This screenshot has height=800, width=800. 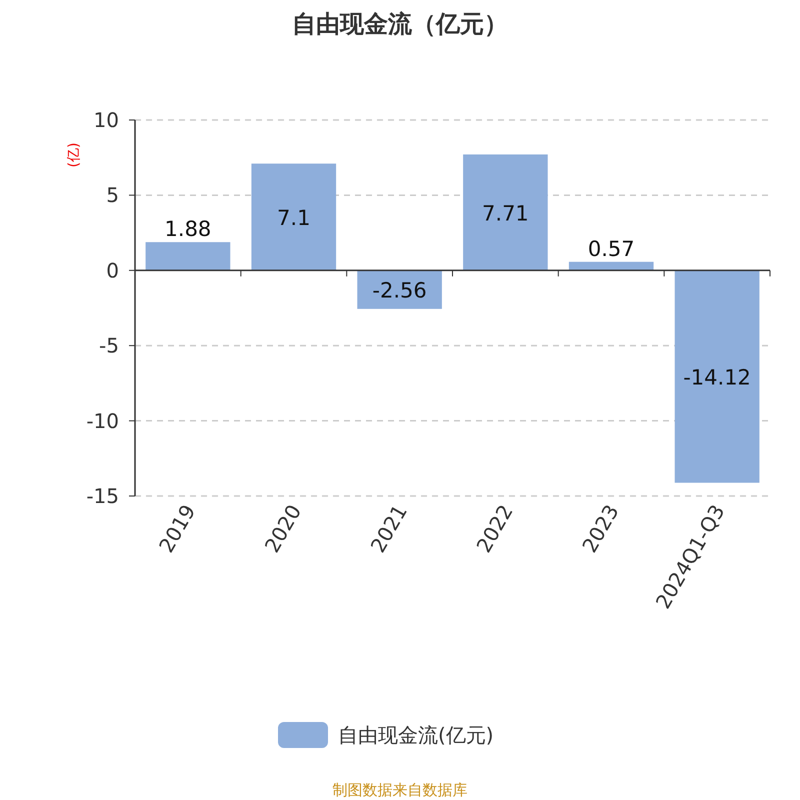 I want to click on y-tick-label: -15, so click(x=102, y=496).